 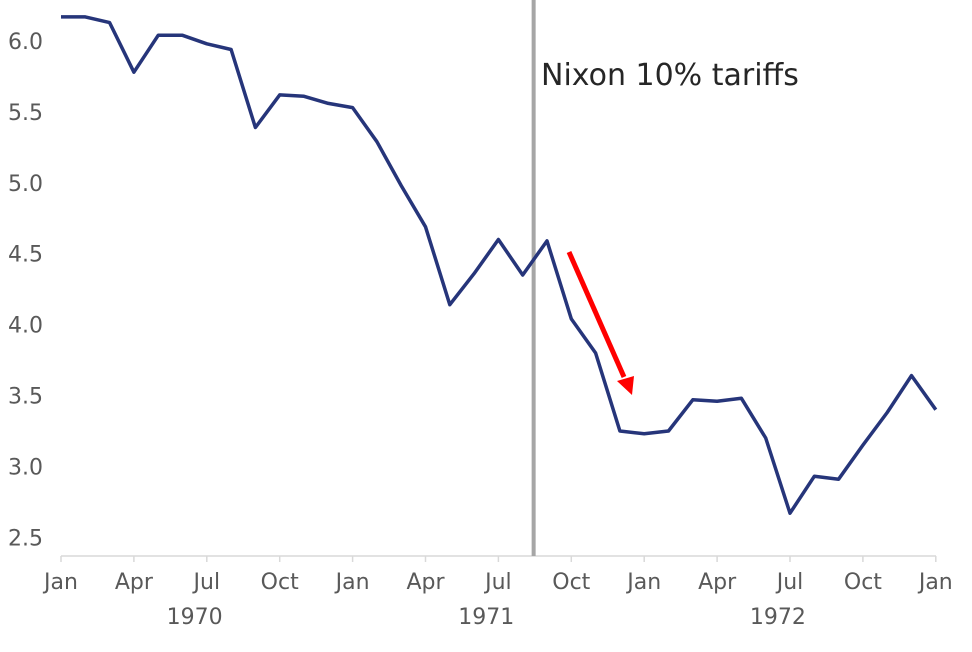 I want to click on year-label: 1971, so click(x=486, y=617).